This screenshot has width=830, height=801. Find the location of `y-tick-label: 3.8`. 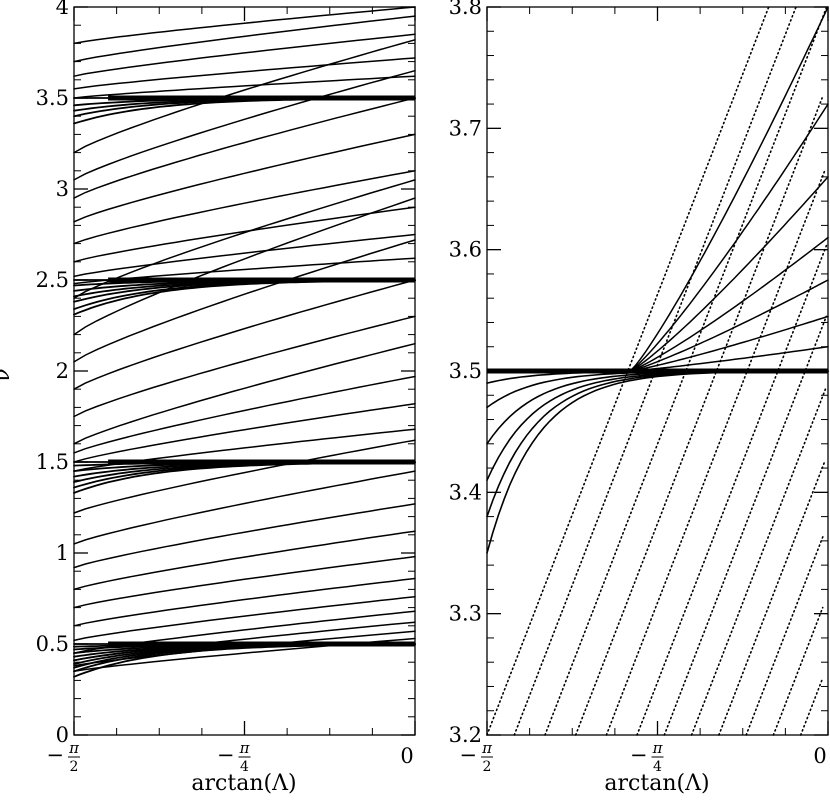

y-tick-label: 3.8 is located at coordinates (465, 9).